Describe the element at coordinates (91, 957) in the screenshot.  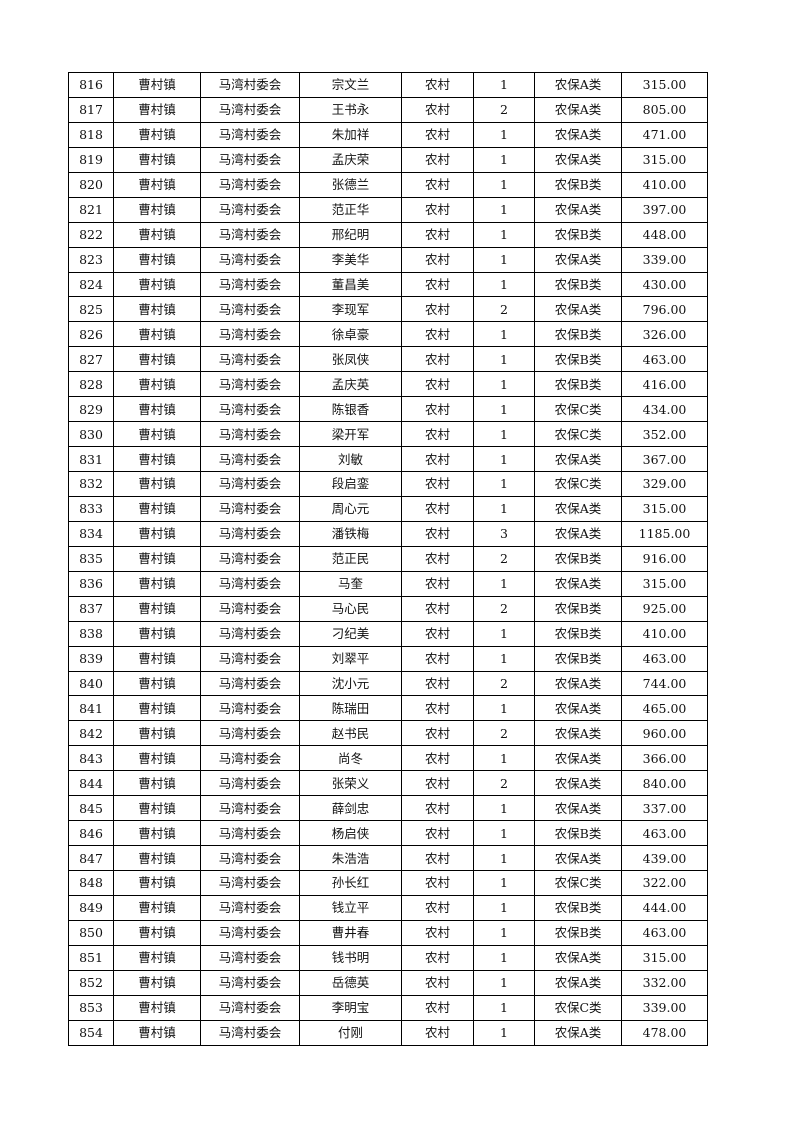
I see `row-number-cell: 851` at that location.